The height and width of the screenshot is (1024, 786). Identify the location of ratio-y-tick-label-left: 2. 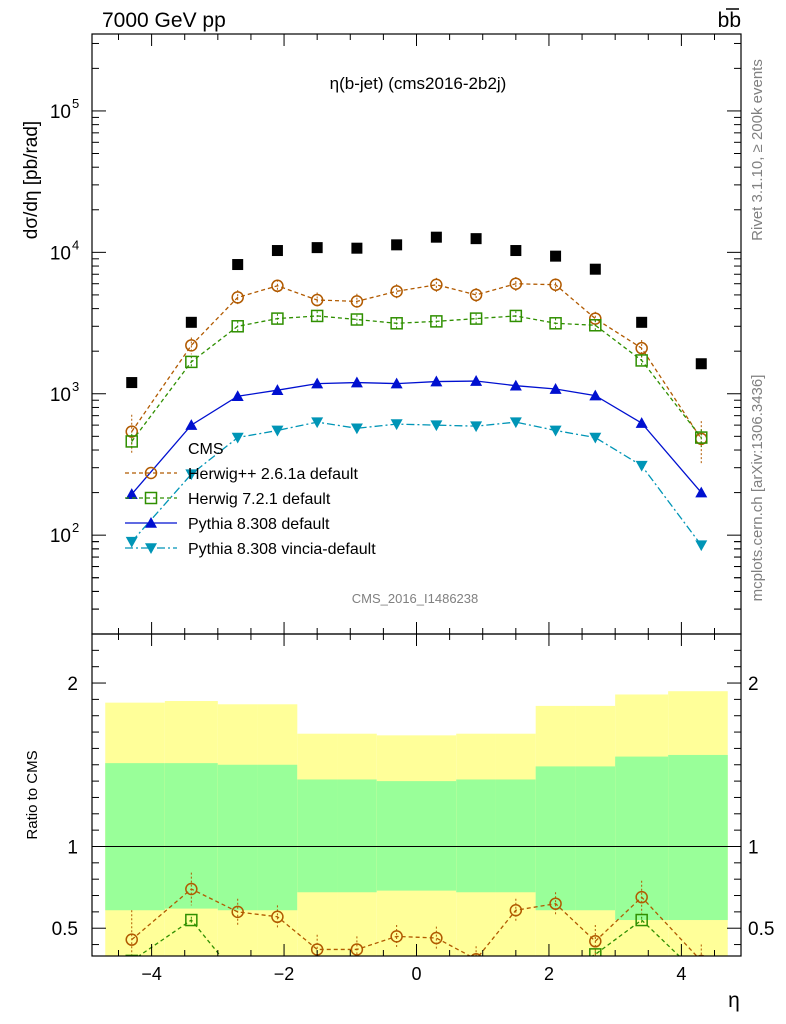
(72, 684).